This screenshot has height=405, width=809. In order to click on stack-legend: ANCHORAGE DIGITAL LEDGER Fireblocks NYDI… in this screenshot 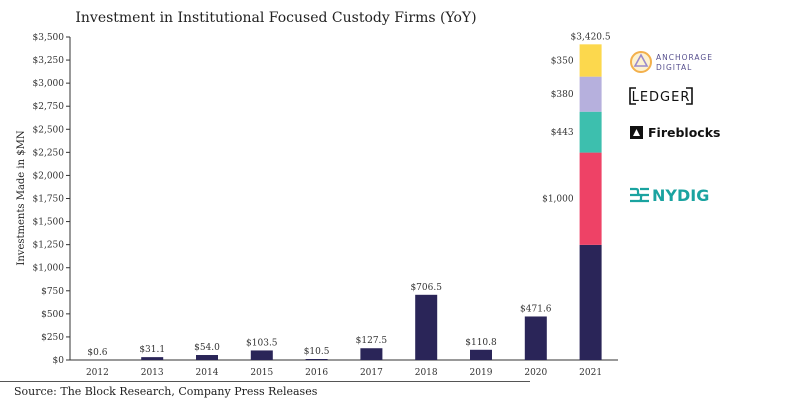, I will do `click(674, 128)`.